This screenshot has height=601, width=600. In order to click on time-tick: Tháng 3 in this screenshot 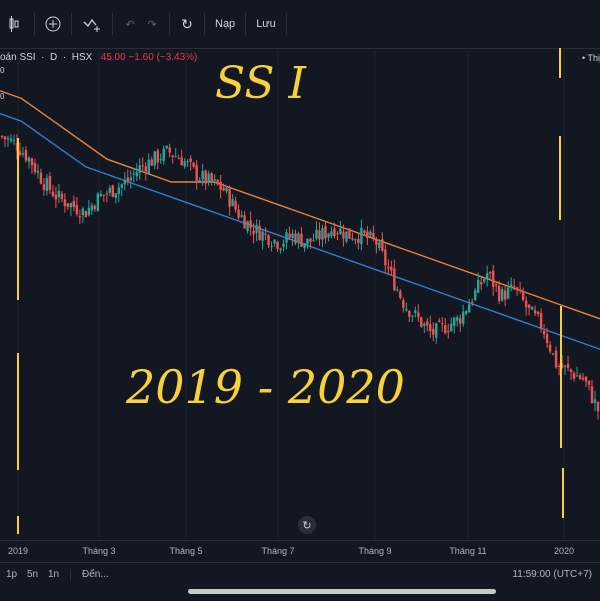, I will do `click(99, 551)`.